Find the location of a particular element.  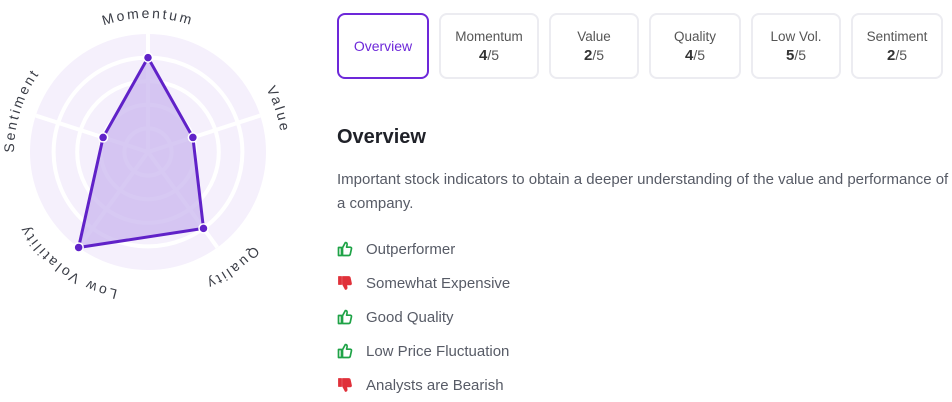

indicator-item: Low Price Fluctuation is located at coordinates (644, 351).